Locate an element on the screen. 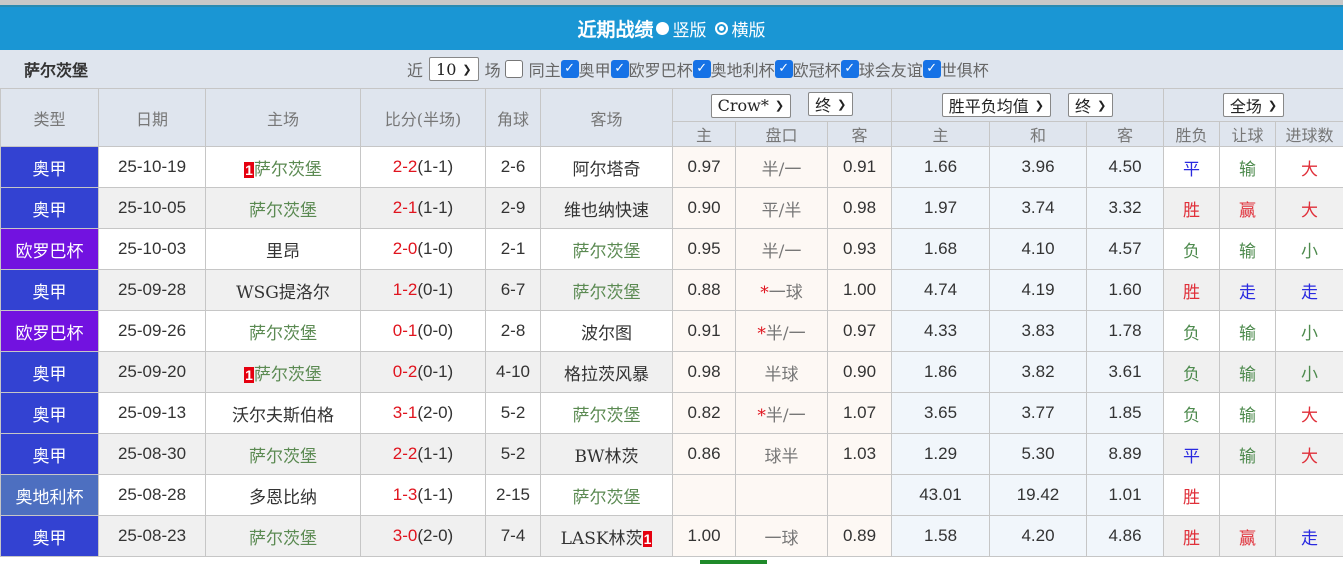 The height and width of the screenshot is (564, 1343). same-home-checkbox is located at coordinates (513, 69).